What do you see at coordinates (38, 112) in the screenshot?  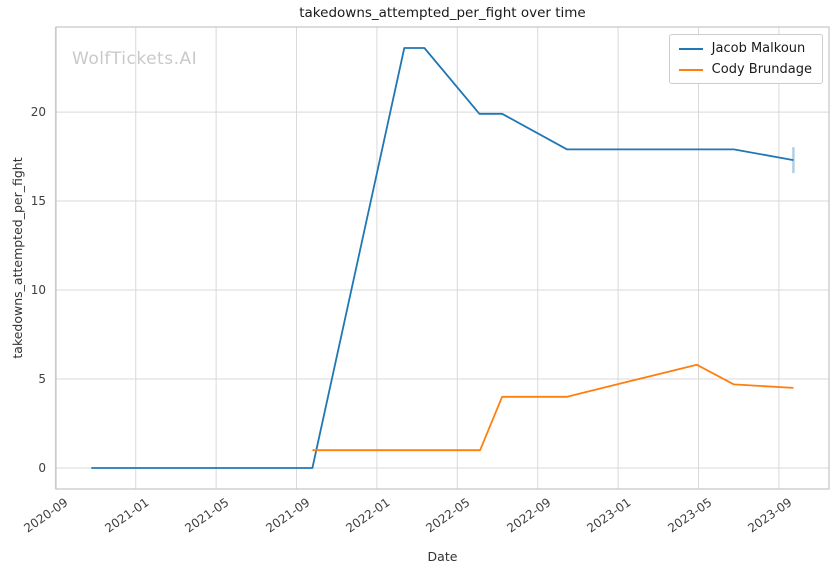 I see `y-tick-label: 20` at bounding box center [38, 112].